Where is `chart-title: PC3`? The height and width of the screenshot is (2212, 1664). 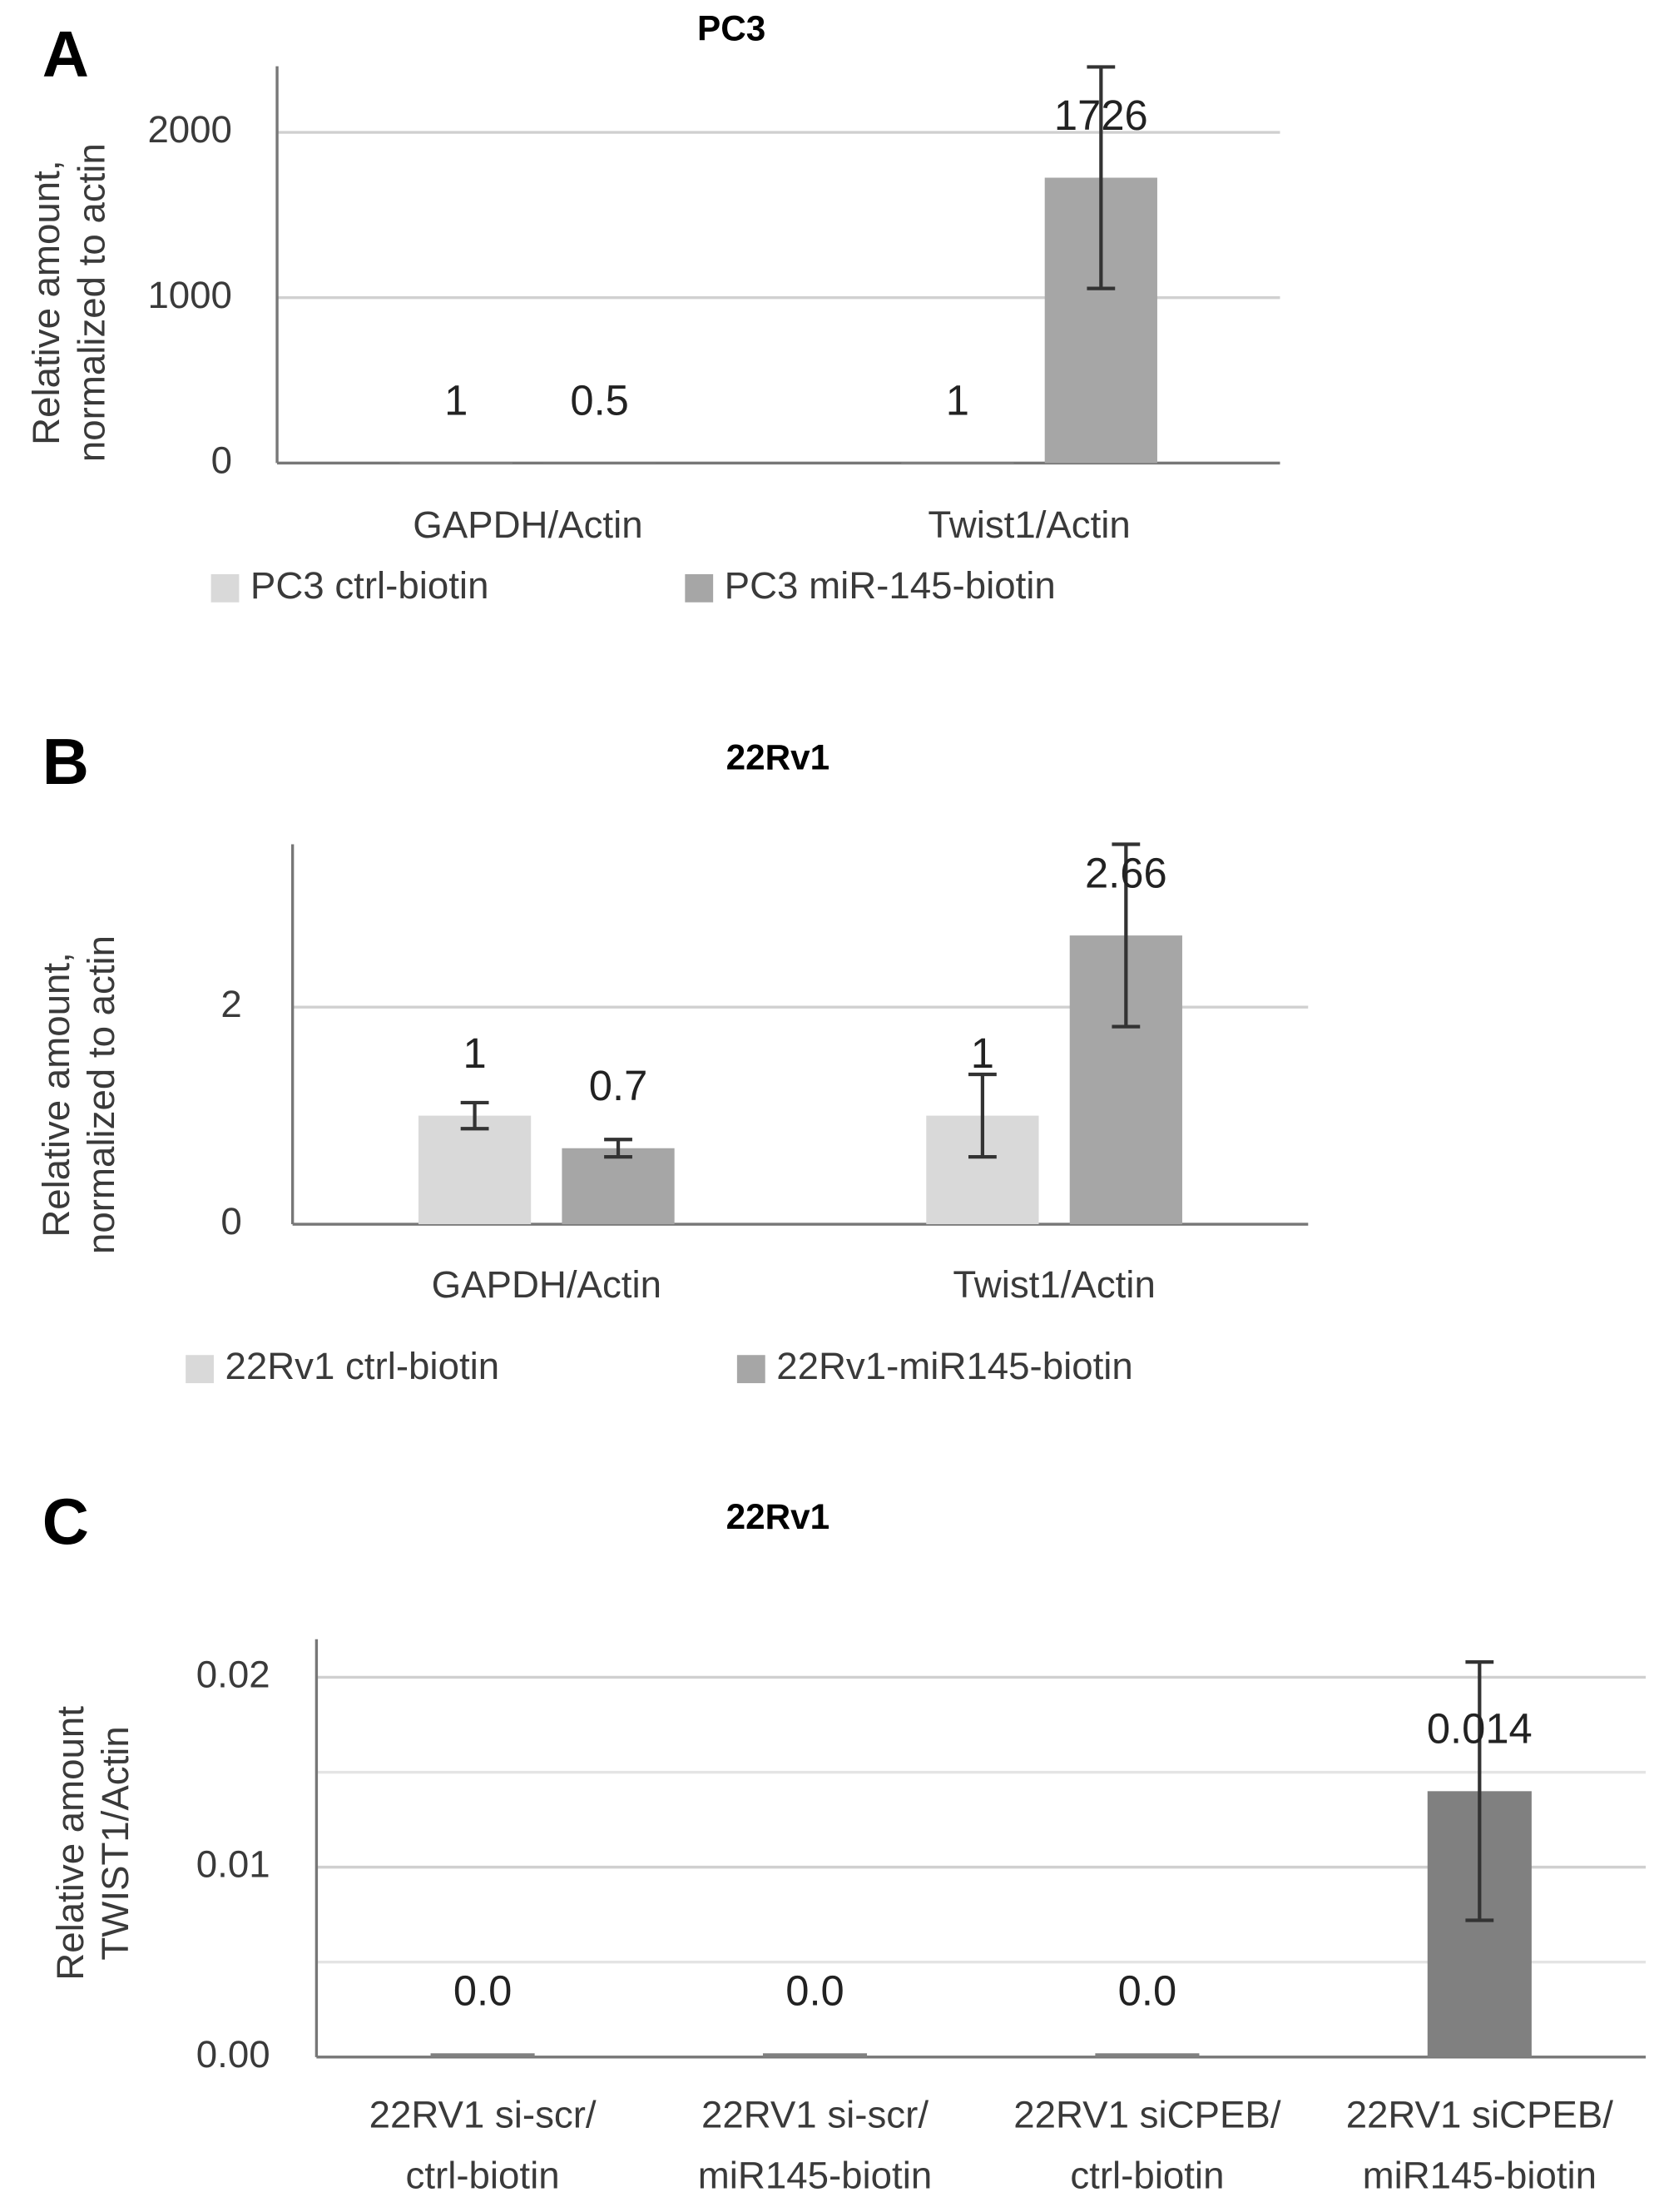 chart-title: PC3 is located at coordinates (731, 28).